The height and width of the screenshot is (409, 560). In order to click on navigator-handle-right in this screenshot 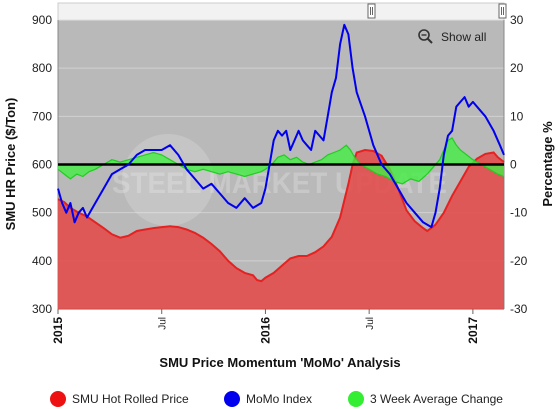, I will do `click(502, 11)`.